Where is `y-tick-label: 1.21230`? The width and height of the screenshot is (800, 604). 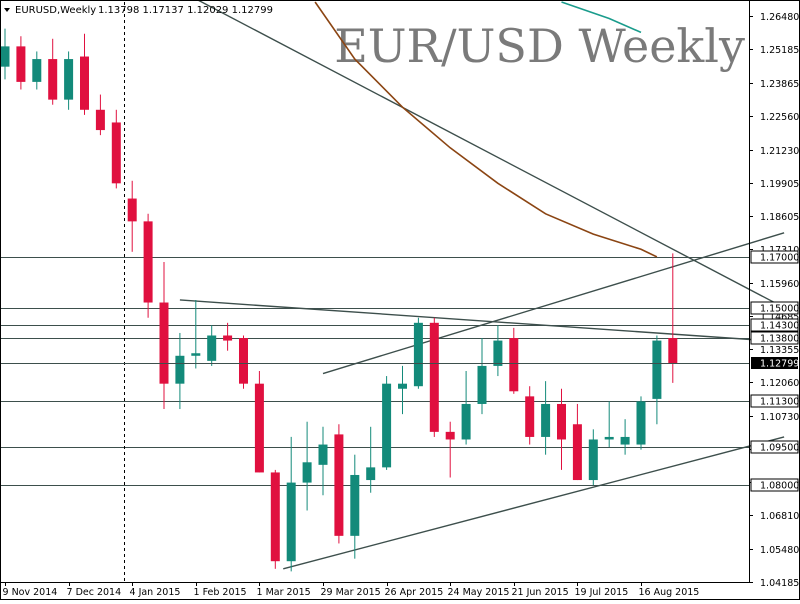
y-tick-label: 1.21230 is located at coordinates (779, 151).